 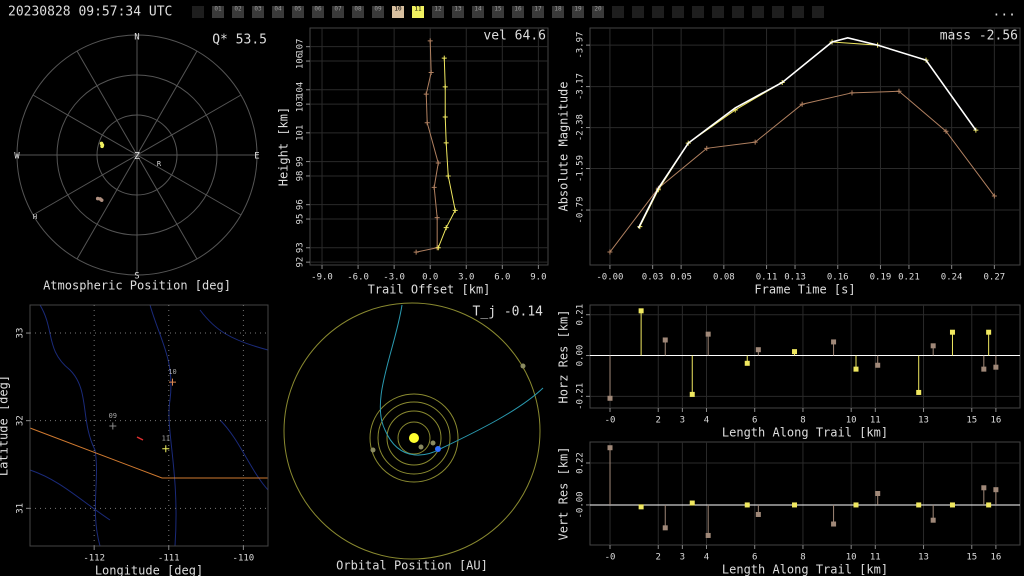 What do you see at coordinates (166, 439) in the screenshot?
I see `station-name: 11` at bounding box center [166, 439].